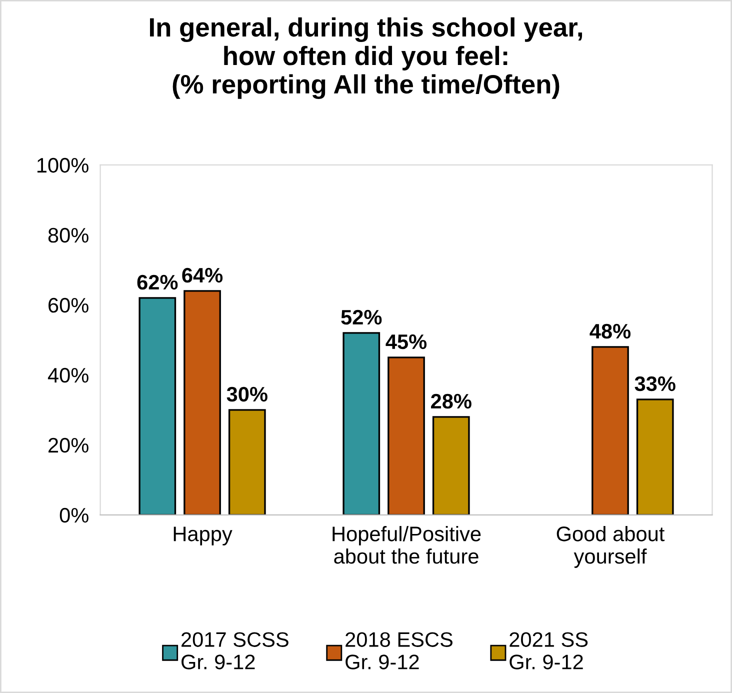 The width and height of the screenshot is (732, 693). I want to click on y-tick-label: 40%, so click(68, 375).